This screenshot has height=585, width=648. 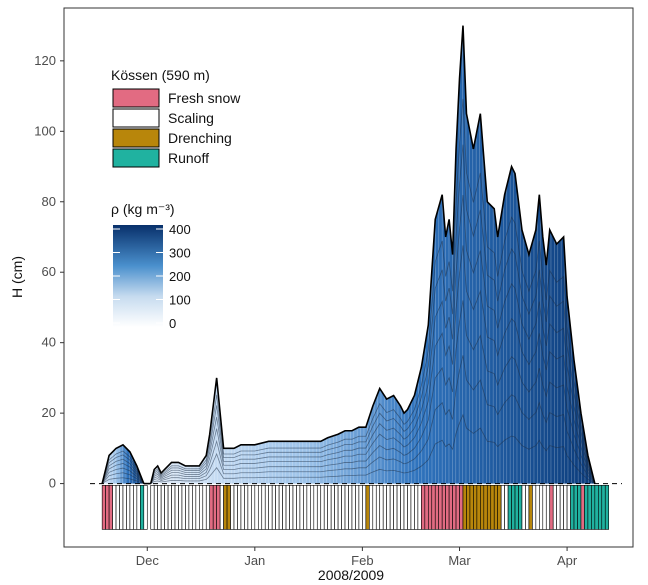 What do you see at coordinates (180, 253) in the screenshot?
I see `colorbar-tick-label: 300` at bounding box center [180, 253].